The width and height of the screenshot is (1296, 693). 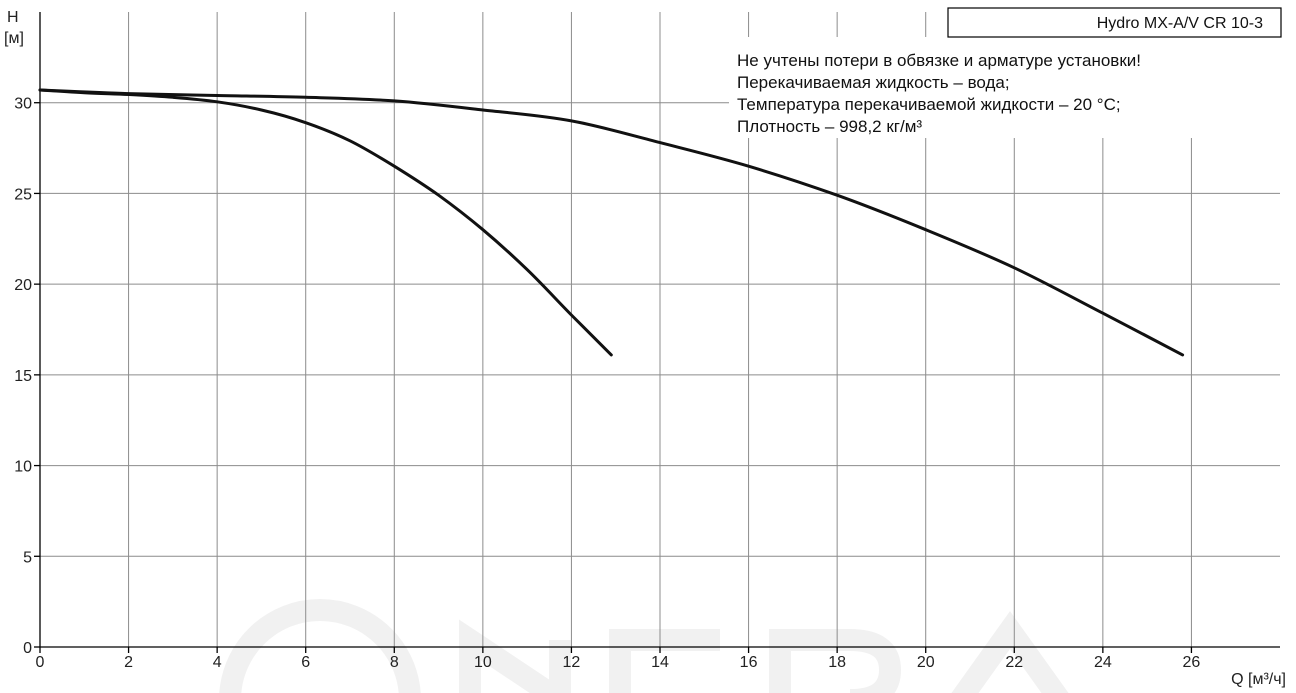 I want to click on y-axis-label-line1: H, so click(x=13, y=17).